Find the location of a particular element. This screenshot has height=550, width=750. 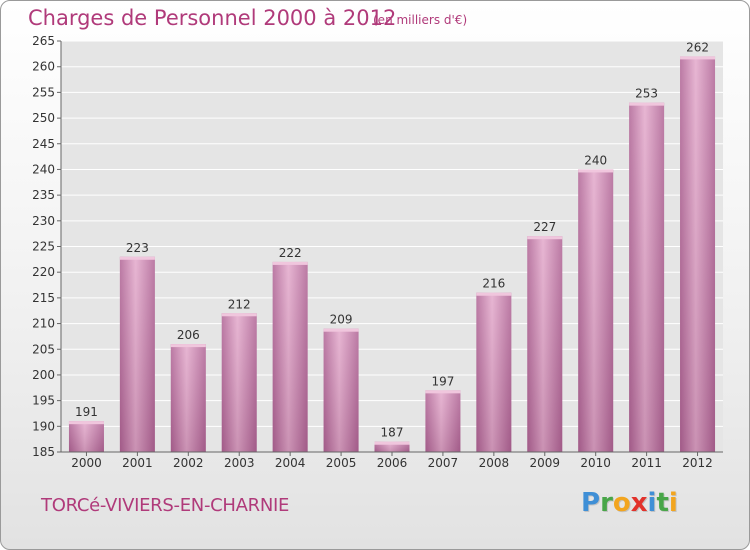

data-label: 212 is located at coordinates (239, 304).